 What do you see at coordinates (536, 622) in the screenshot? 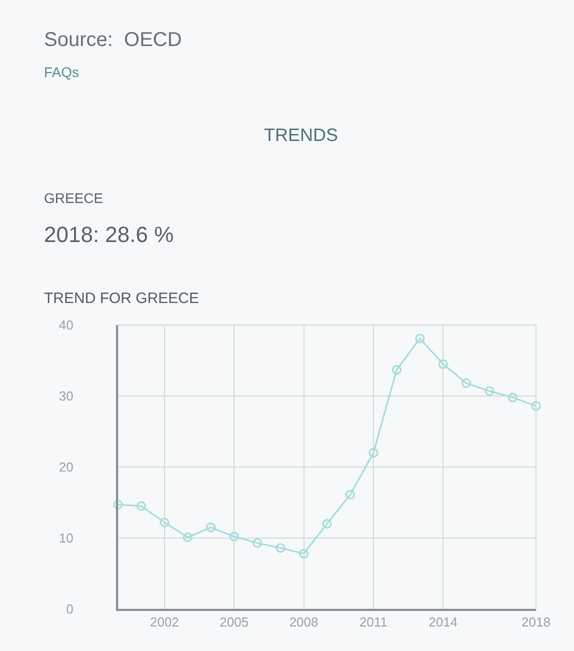
I see `x-tick-label: 2018` at bounding box center [536, 622].